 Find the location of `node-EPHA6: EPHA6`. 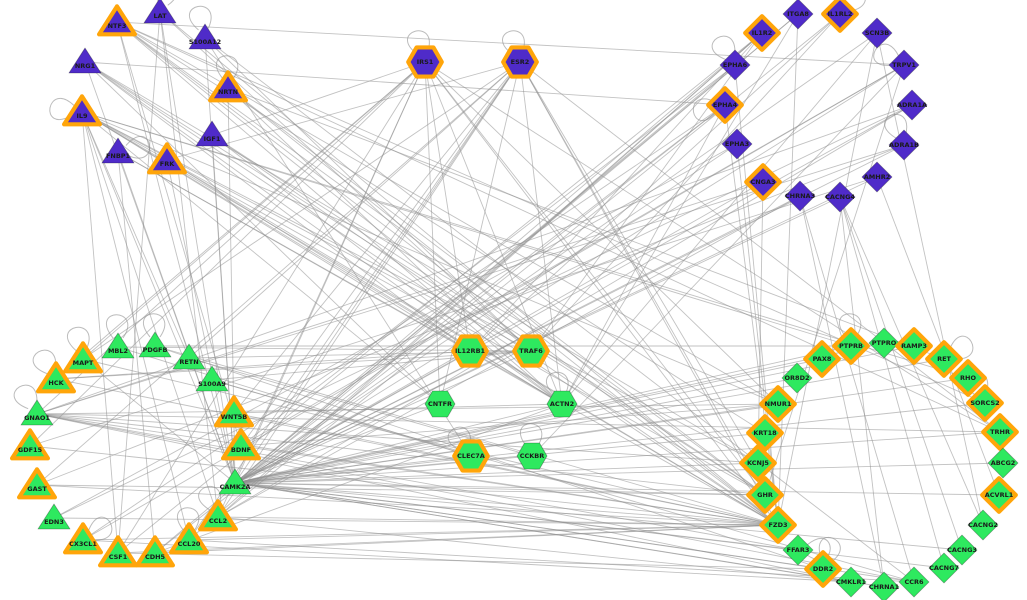

node-EPHA6: EPHA6 is located at coordinates (735, 65).